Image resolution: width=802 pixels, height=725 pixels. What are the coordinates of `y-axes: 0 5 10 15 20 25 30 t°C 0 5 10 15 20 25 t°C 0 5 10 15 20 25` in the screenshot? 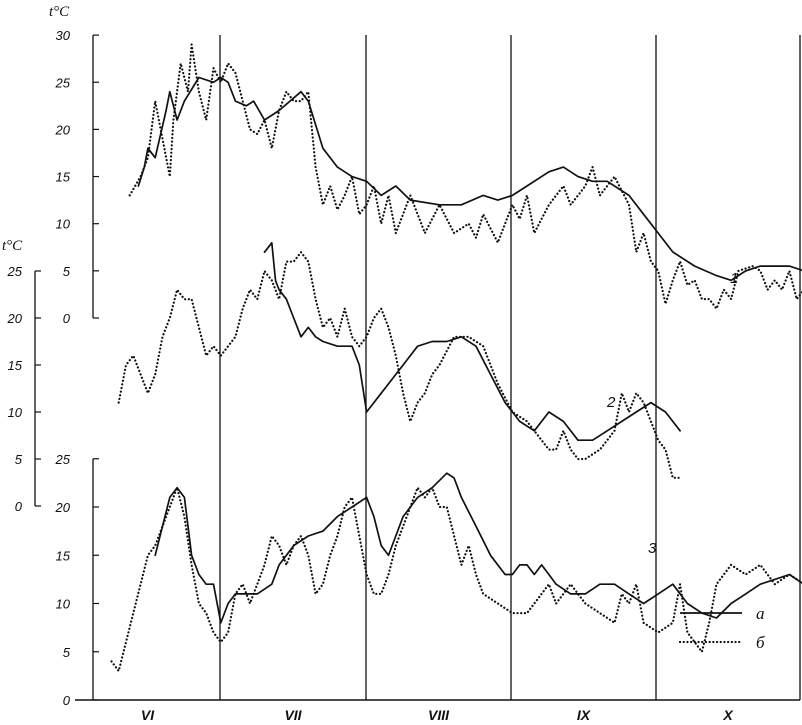 It's located at (50, 356).